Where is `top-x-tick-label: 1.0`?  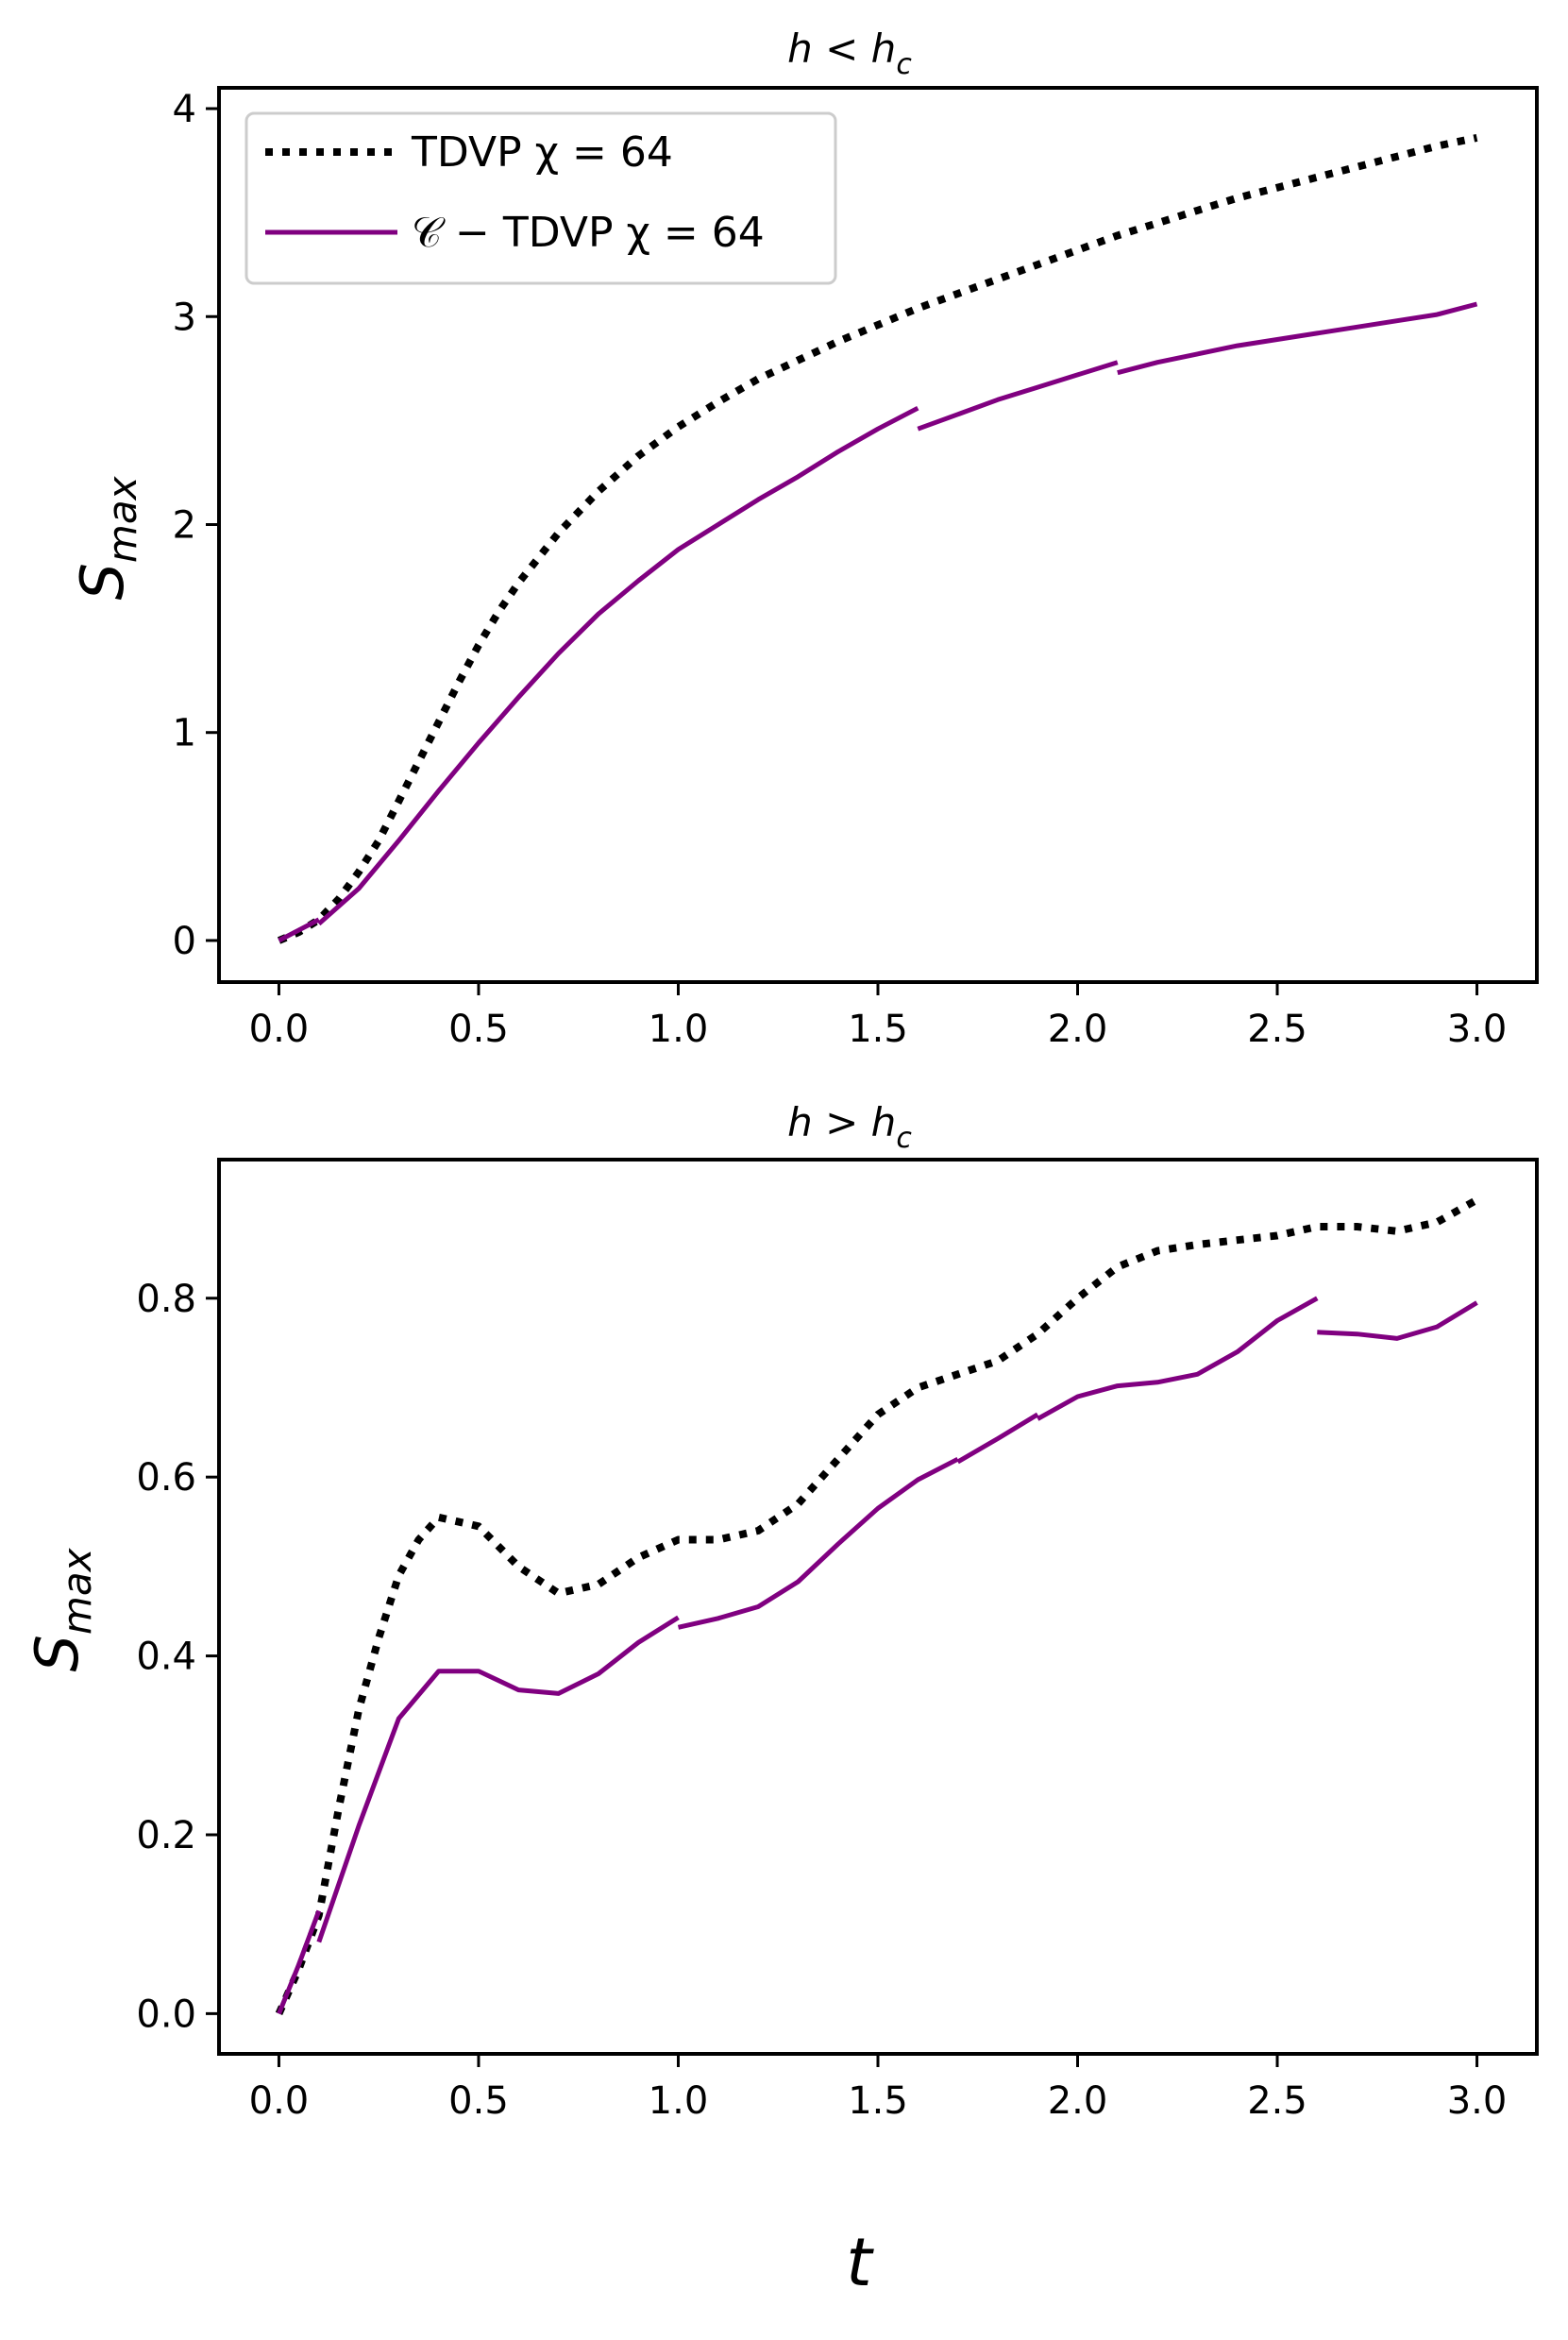 top-x-tick-label: 1.0 is located at coordinates (679, 1029).